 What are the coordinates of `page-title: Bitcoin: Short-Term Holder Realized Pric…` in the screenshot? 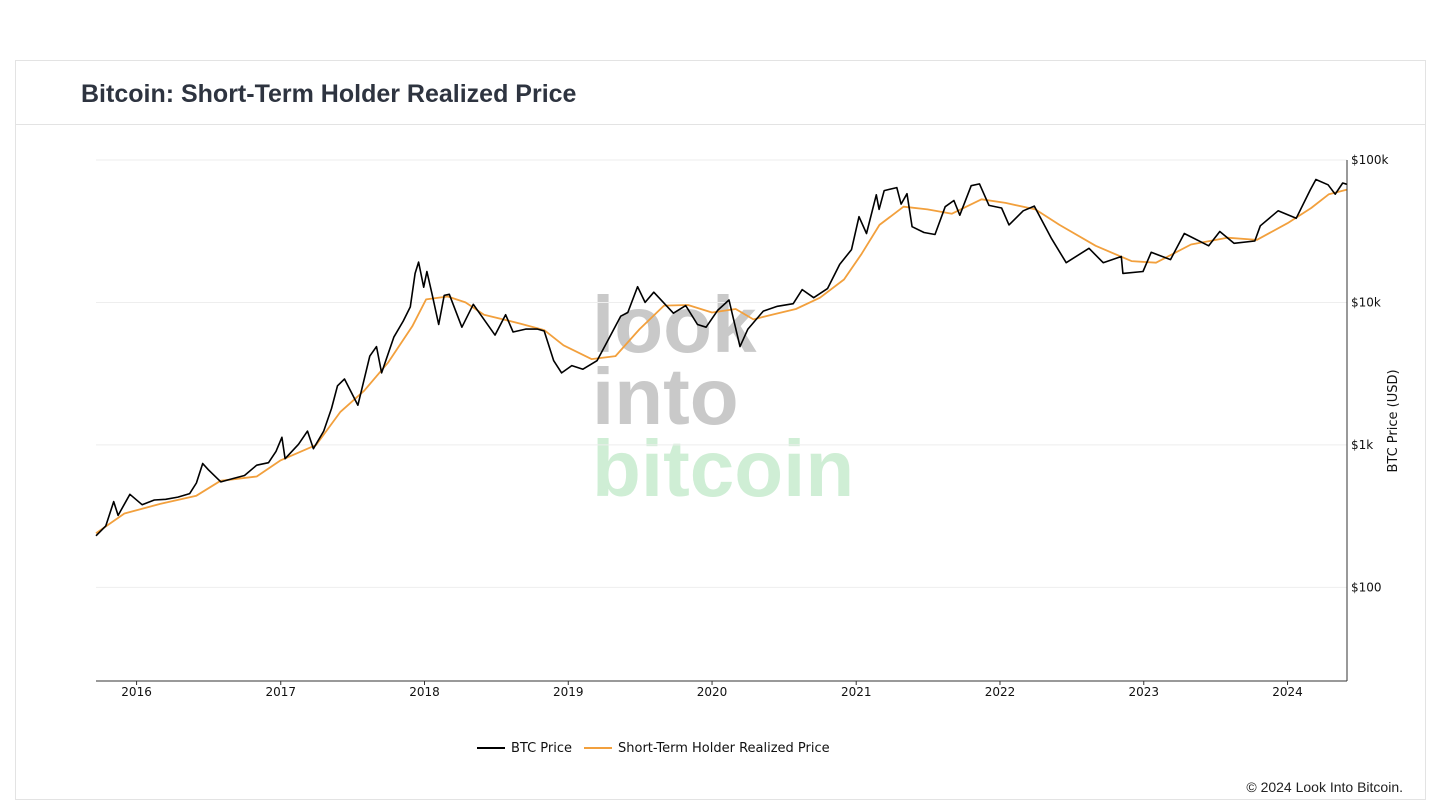 It's located at (329, 94).